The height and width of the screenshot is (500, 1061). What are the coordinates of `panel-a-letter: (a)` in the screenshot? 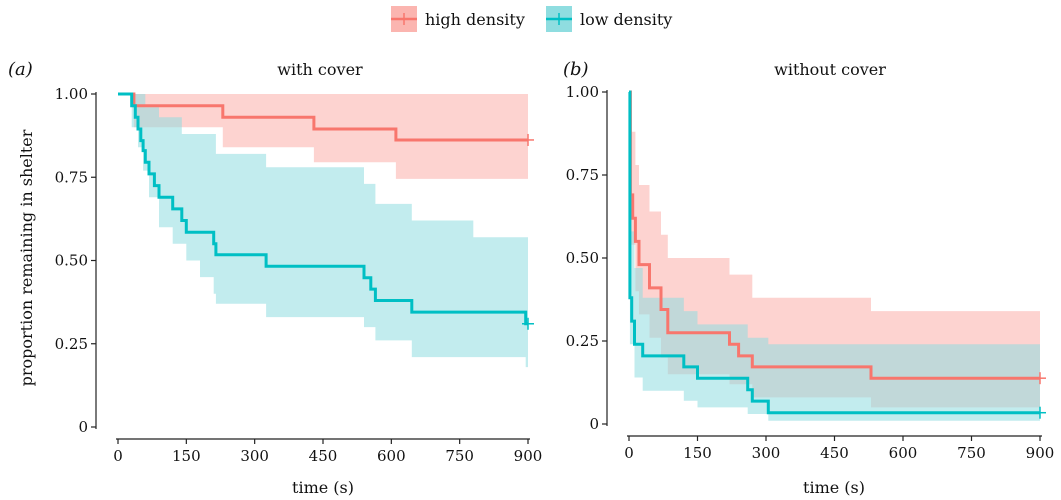 It's located at (20, 69).